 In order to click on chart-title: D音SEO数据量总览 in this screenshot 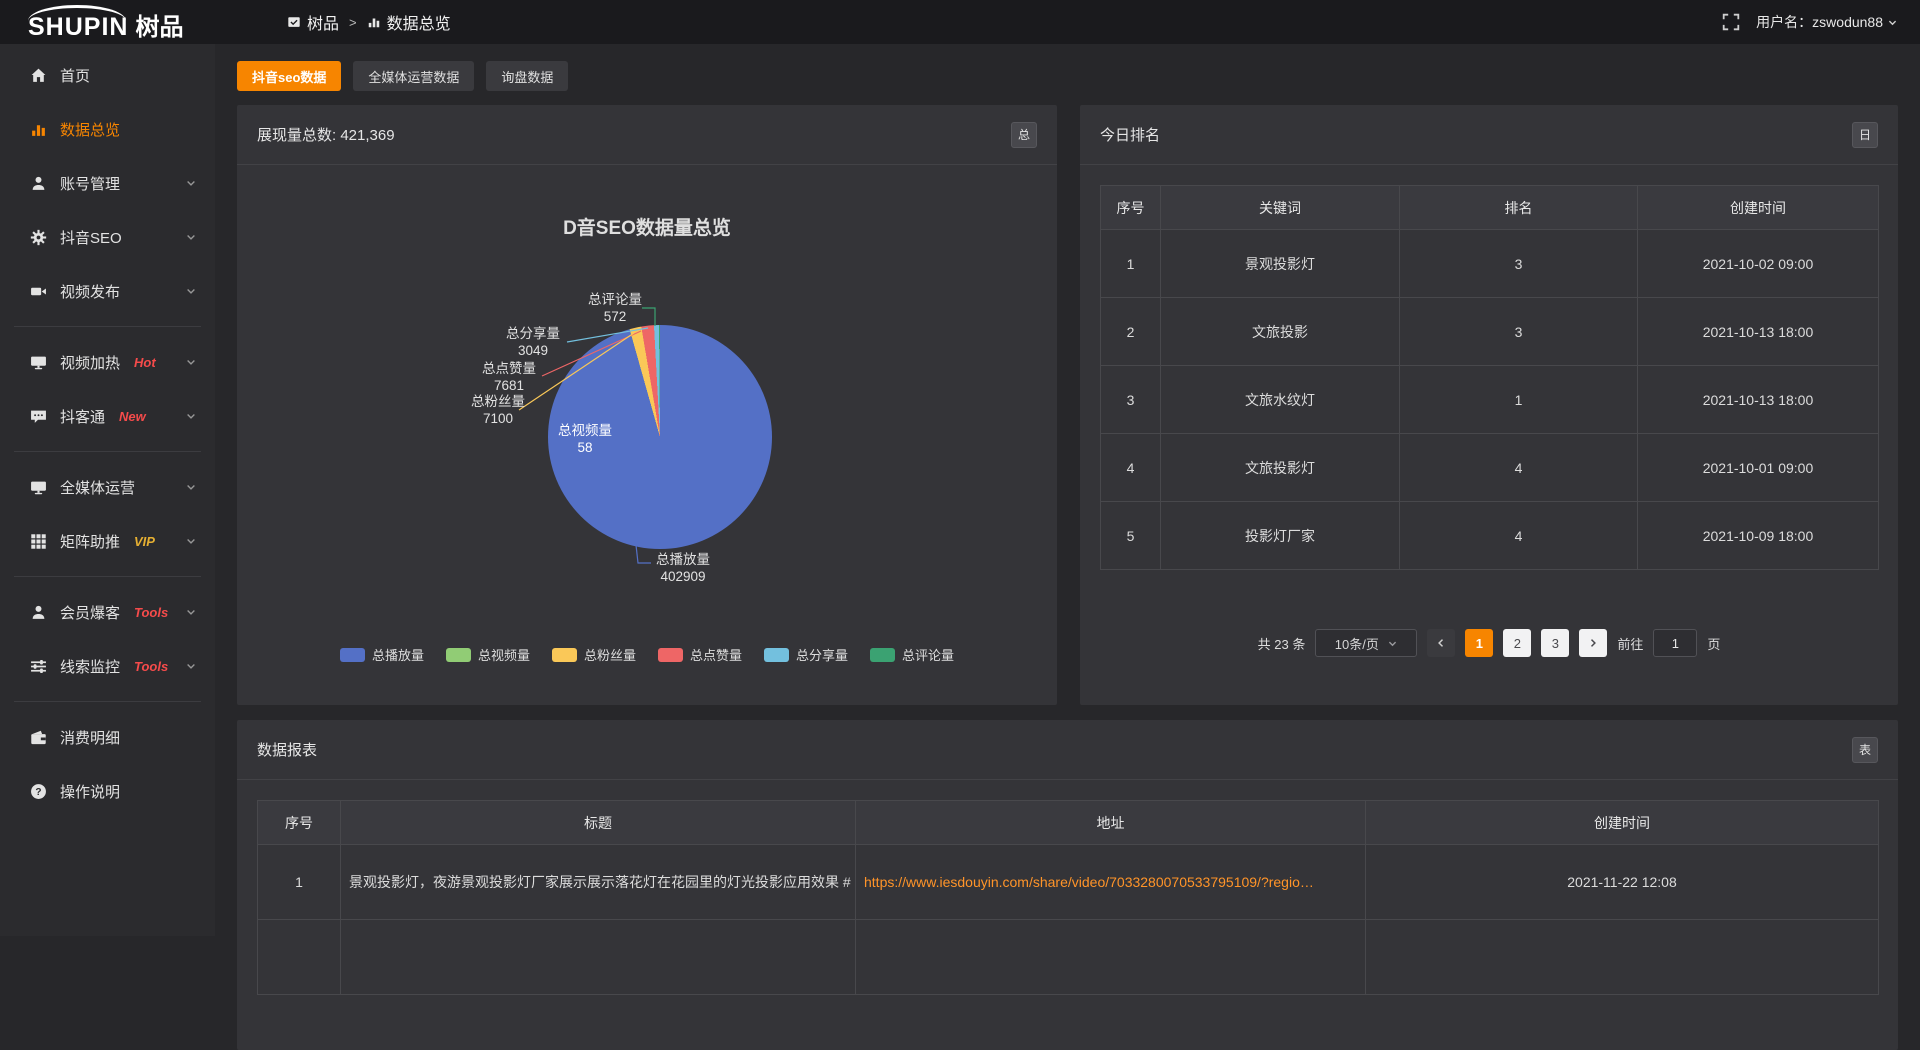, I will do `click(647, 226)`.